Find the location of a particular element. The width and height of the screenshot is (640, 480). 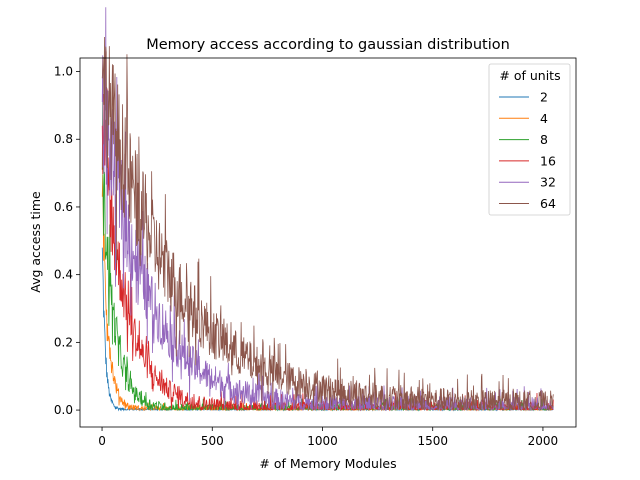

legend-box is located at coordinates (529, 139).